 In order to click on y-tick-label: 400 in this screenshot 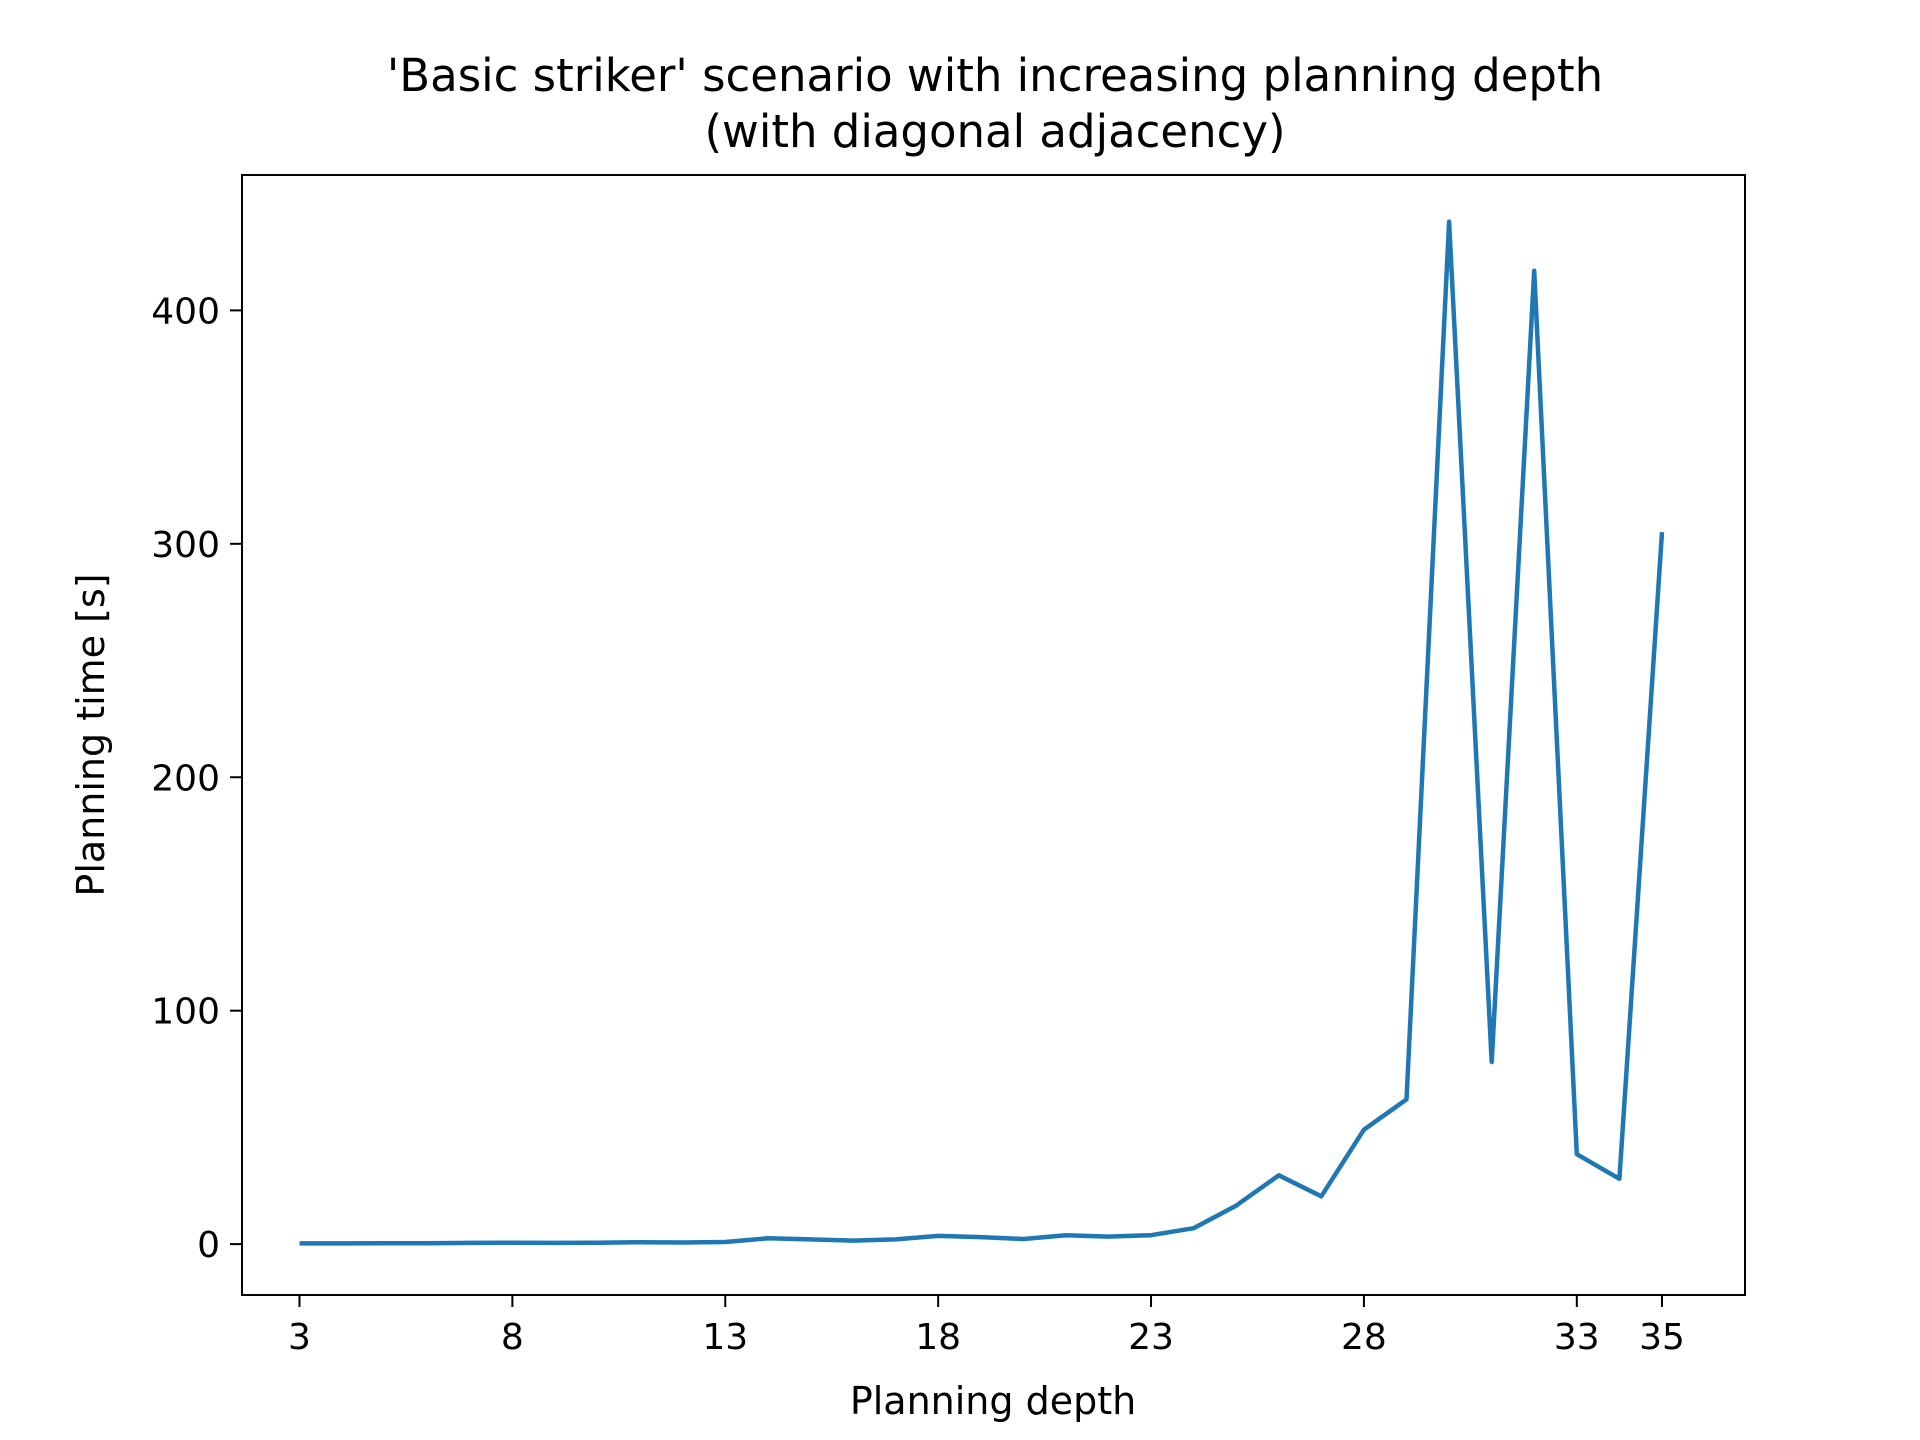, I will do `click(185, 311)`.